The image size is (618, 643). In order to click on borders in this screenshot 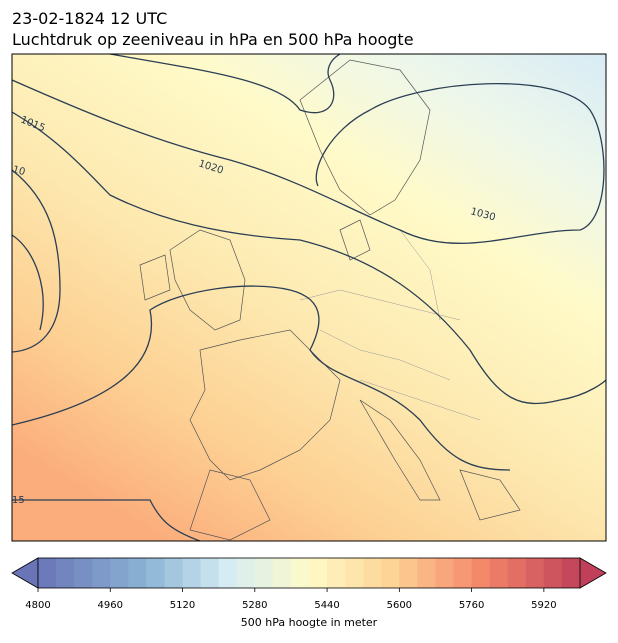, I will do `click(390, 325)`.